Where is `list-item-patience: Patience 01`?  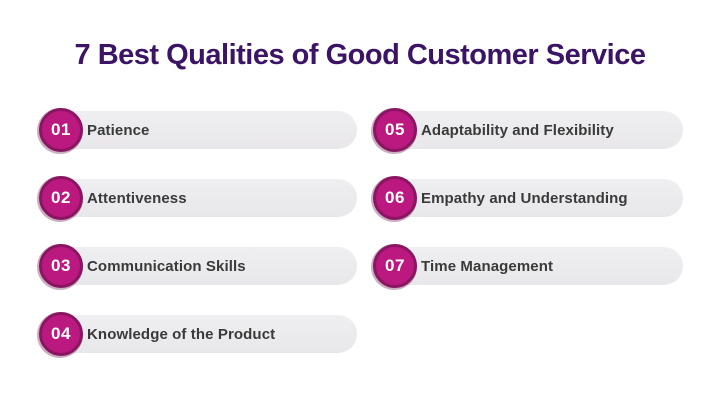
list-item-patience: Patience 01 is located at coordinates (198, 130).